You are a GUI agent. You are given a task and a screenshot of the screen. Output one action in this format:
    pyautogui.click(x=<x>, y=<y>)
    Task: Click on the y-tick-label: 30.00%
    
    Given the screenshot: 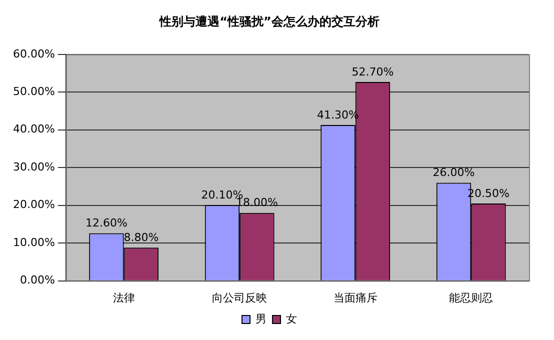 What is the action you would take?
    pyautogui.click(x=33, y=167)
    